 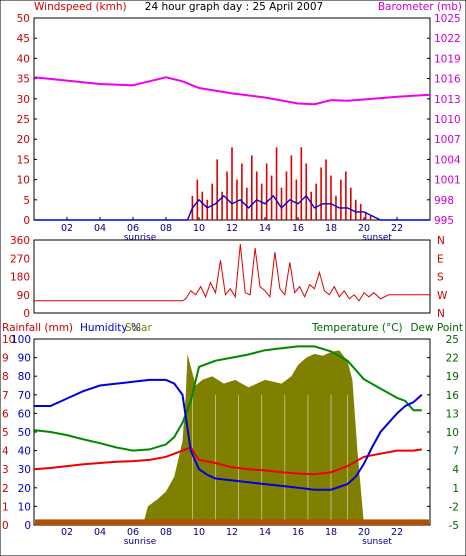 I want to click on x-tick-label-bottom: 16, so click(x=298, y=532).